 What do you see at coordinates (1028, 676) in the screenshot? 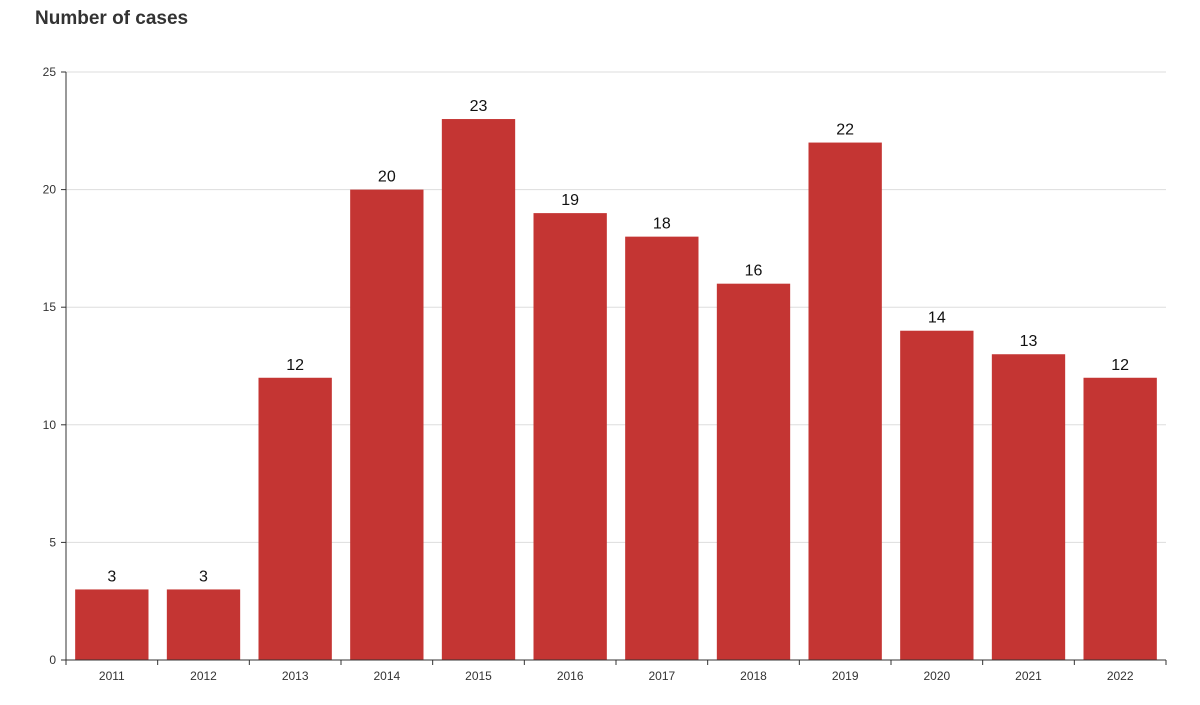
I see `x-tick-label: 2021` at bounding box center [1028, 676].